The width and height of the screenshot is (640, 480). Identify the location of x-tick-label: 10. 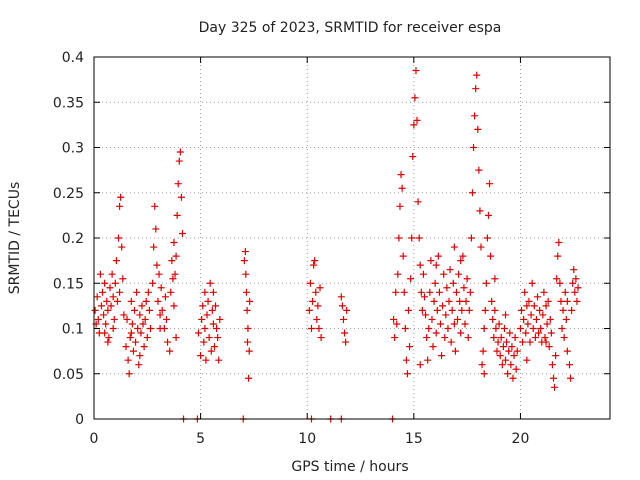
(307, 439).